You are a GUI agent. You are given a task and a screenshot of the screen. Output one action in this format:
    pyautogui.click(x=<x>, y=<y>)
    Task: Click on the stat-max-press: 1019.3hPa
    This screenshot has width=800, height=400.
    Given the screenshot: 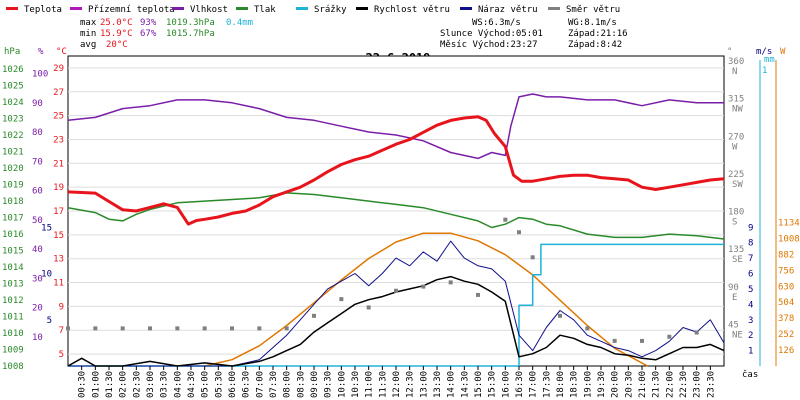 What is the action you would take?
    pyautogui.click(x=190, y=23)
    